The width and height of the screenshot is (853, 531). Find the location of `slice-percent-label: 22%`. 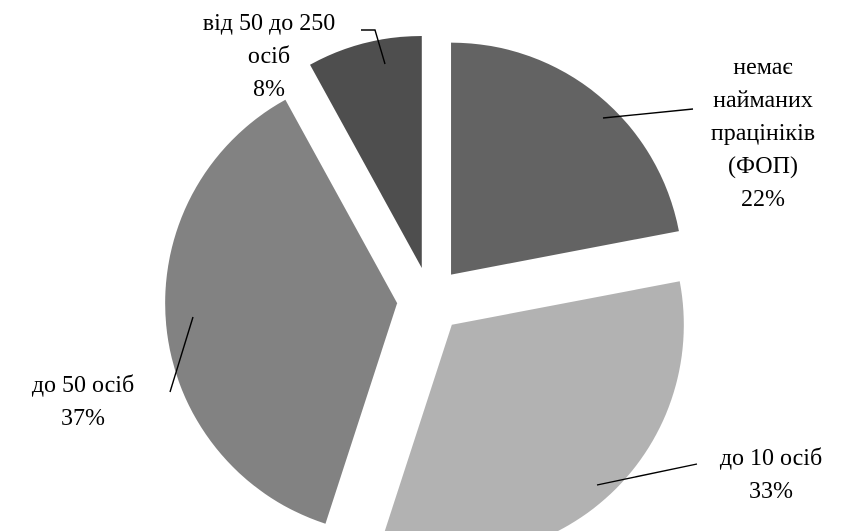

slice-percent-label: 22% is located at coordinates (763, 199).